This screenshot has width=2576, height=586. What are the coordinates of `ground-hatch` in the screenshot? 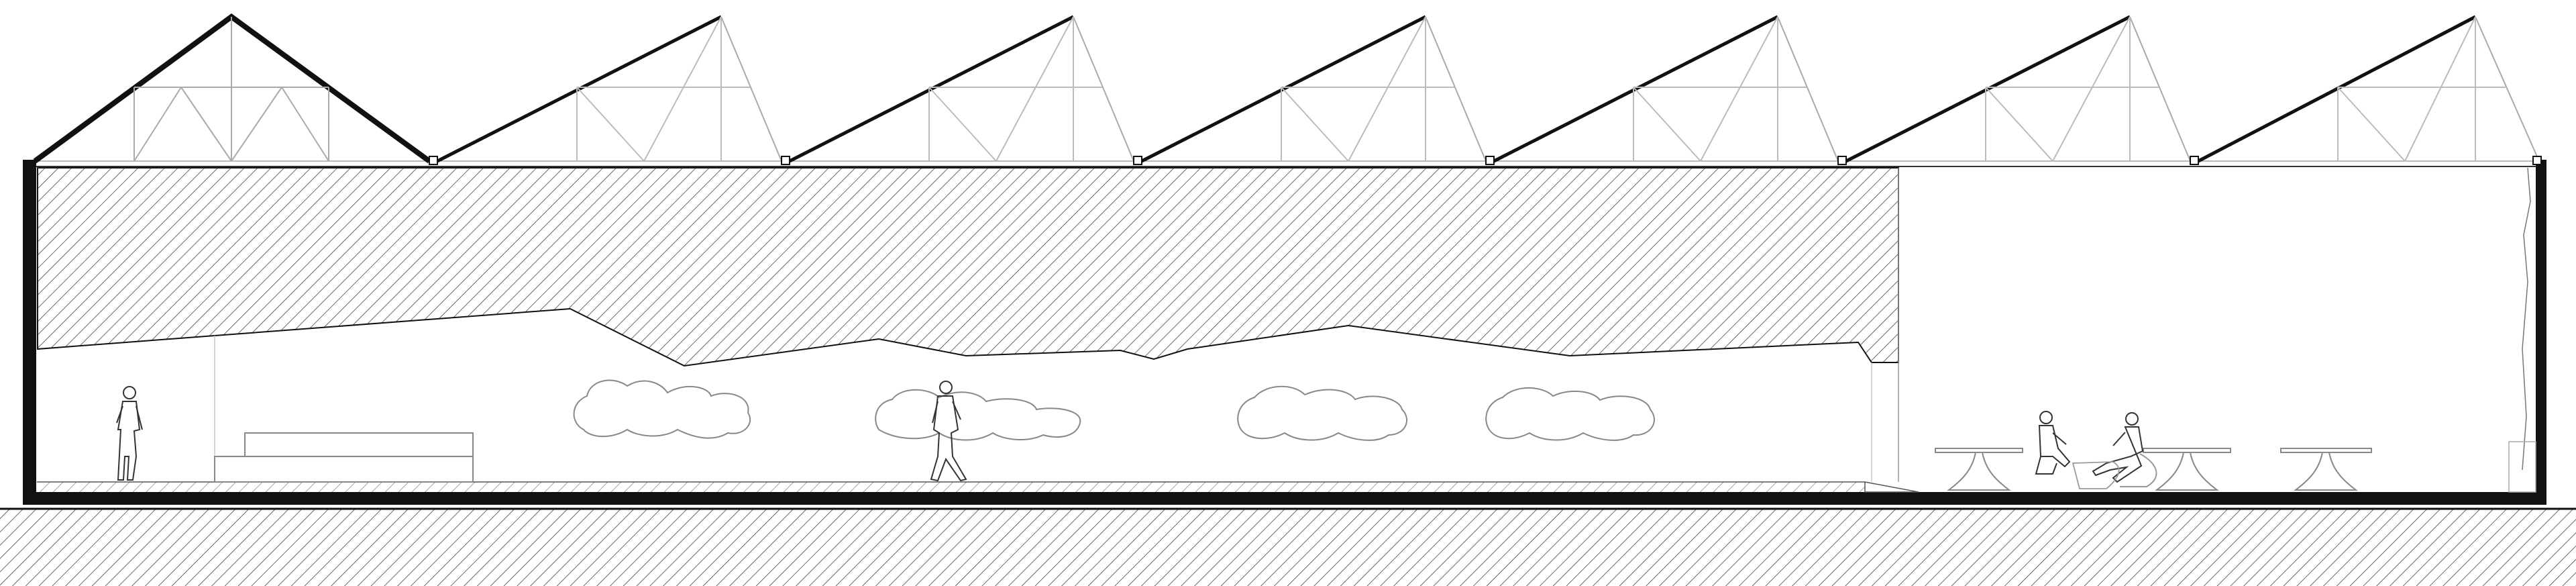 It's located at (1288, 547).